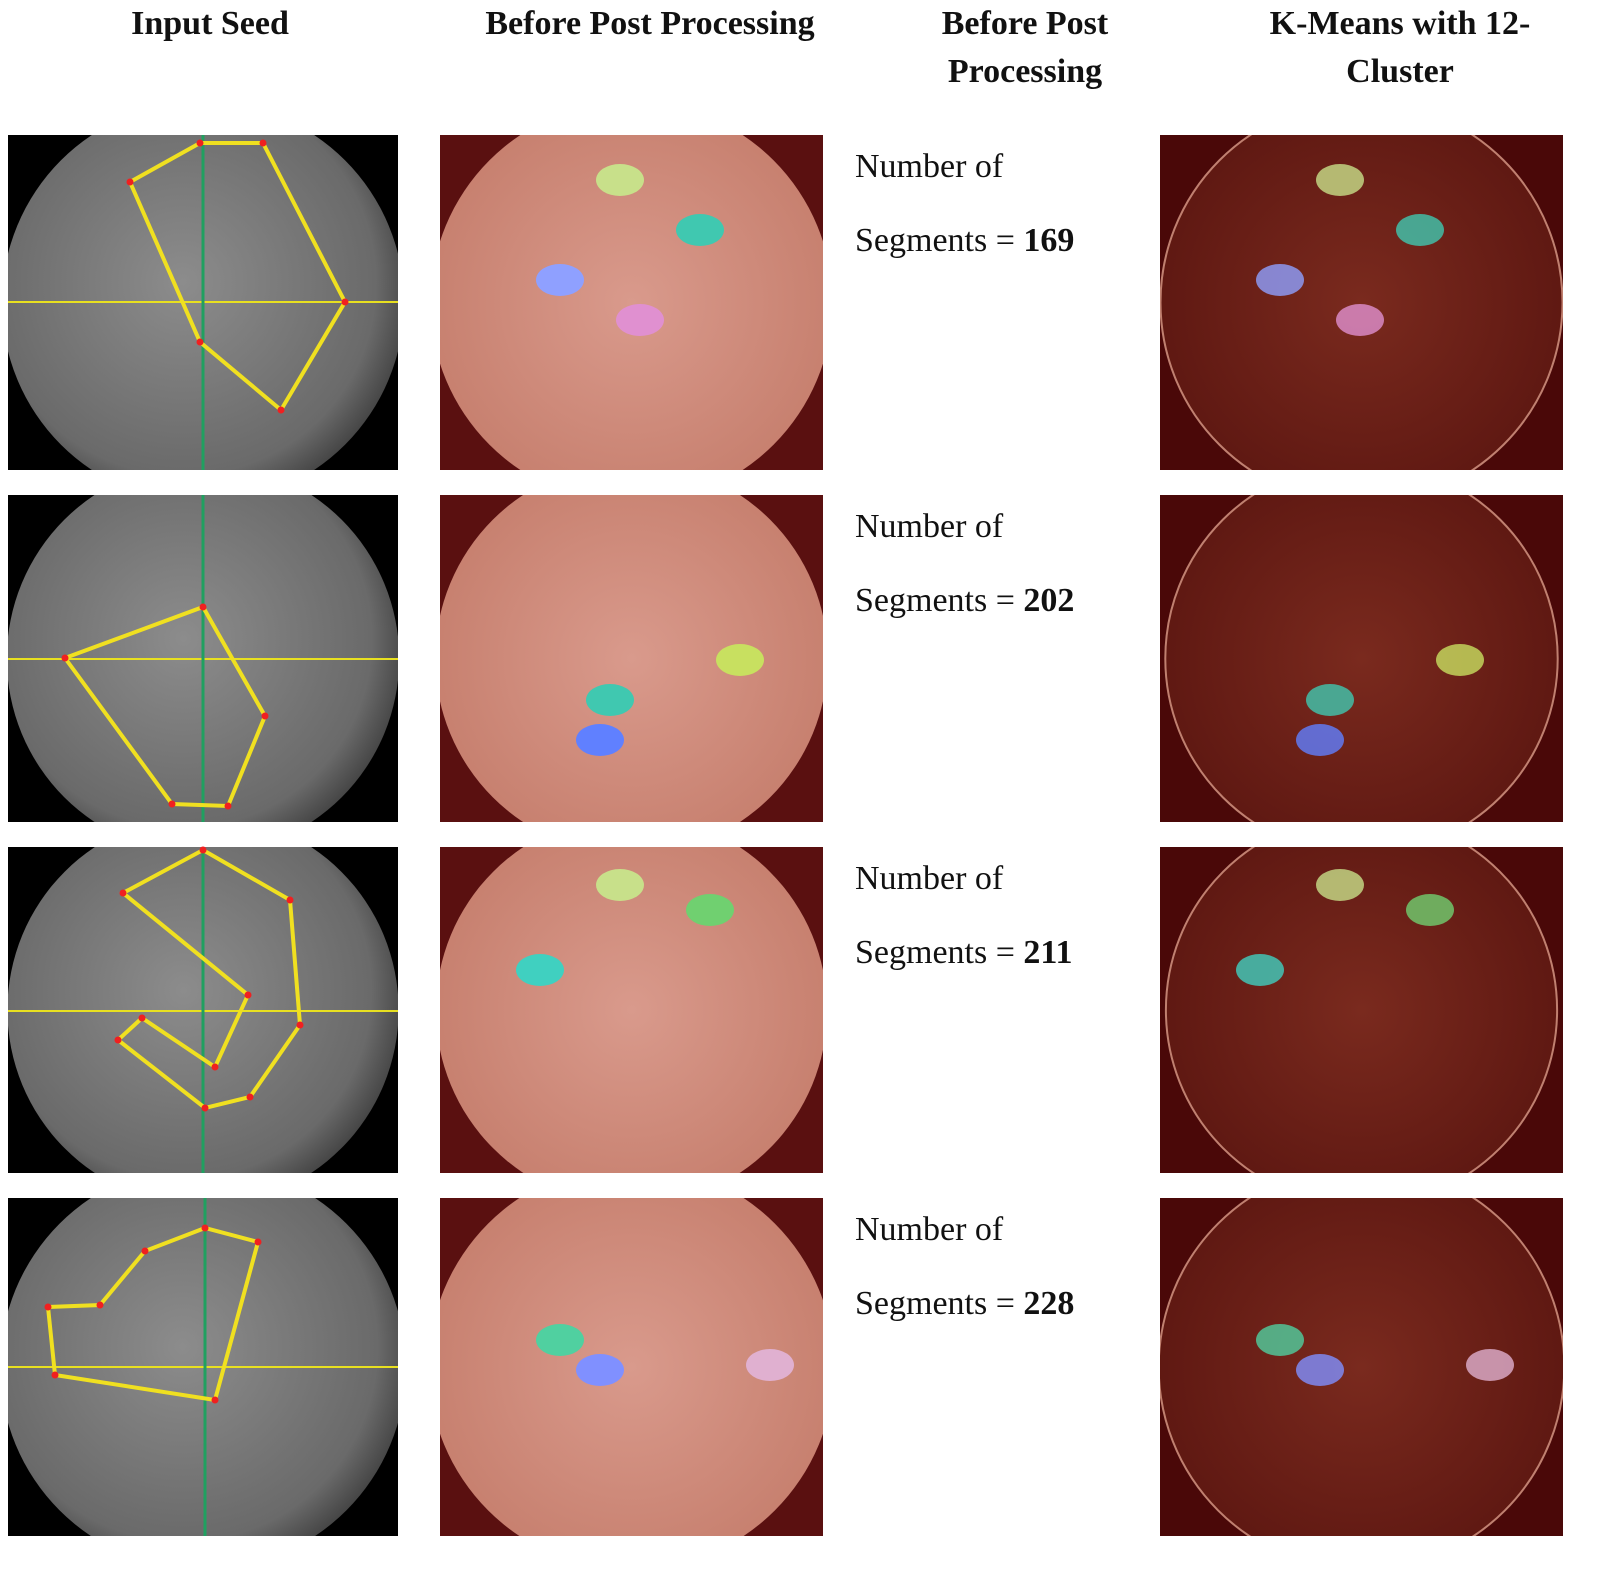 Image resolution: width=1621 pixels, height=1595 pixels. I want to click on segment-label: Number of Segments = 228, so click(964, 1267).